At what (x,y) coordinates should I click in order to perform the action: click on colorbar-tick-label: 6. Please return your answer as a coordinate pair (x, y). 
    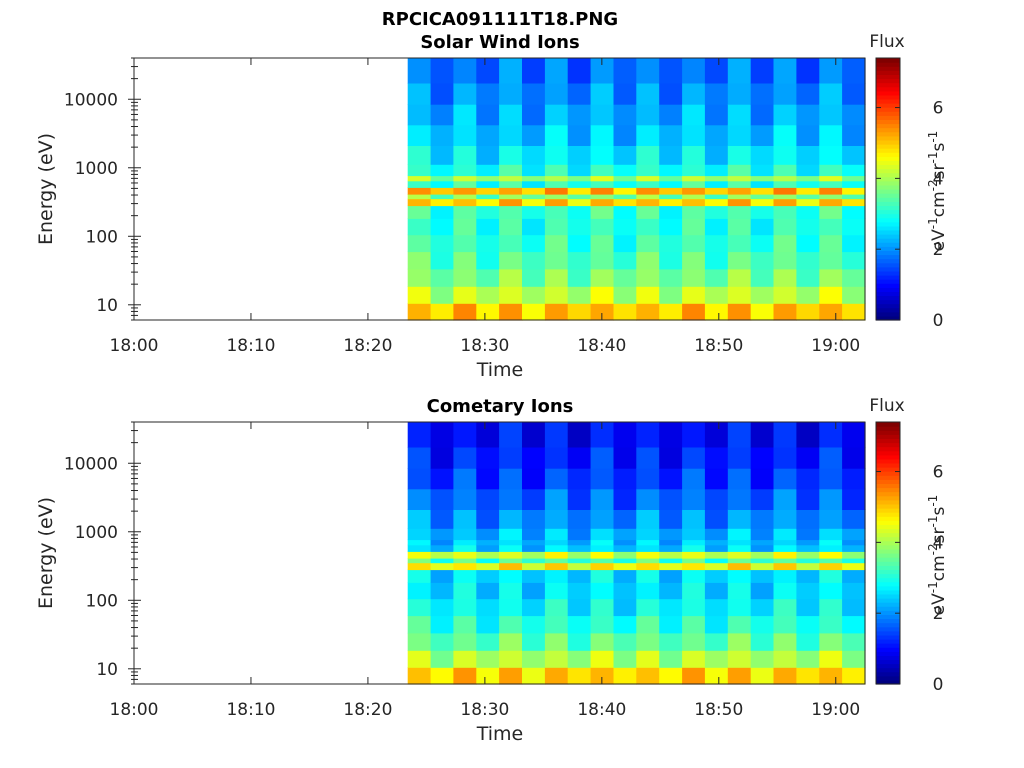
    Looking at the image, I should click on (938, 473).